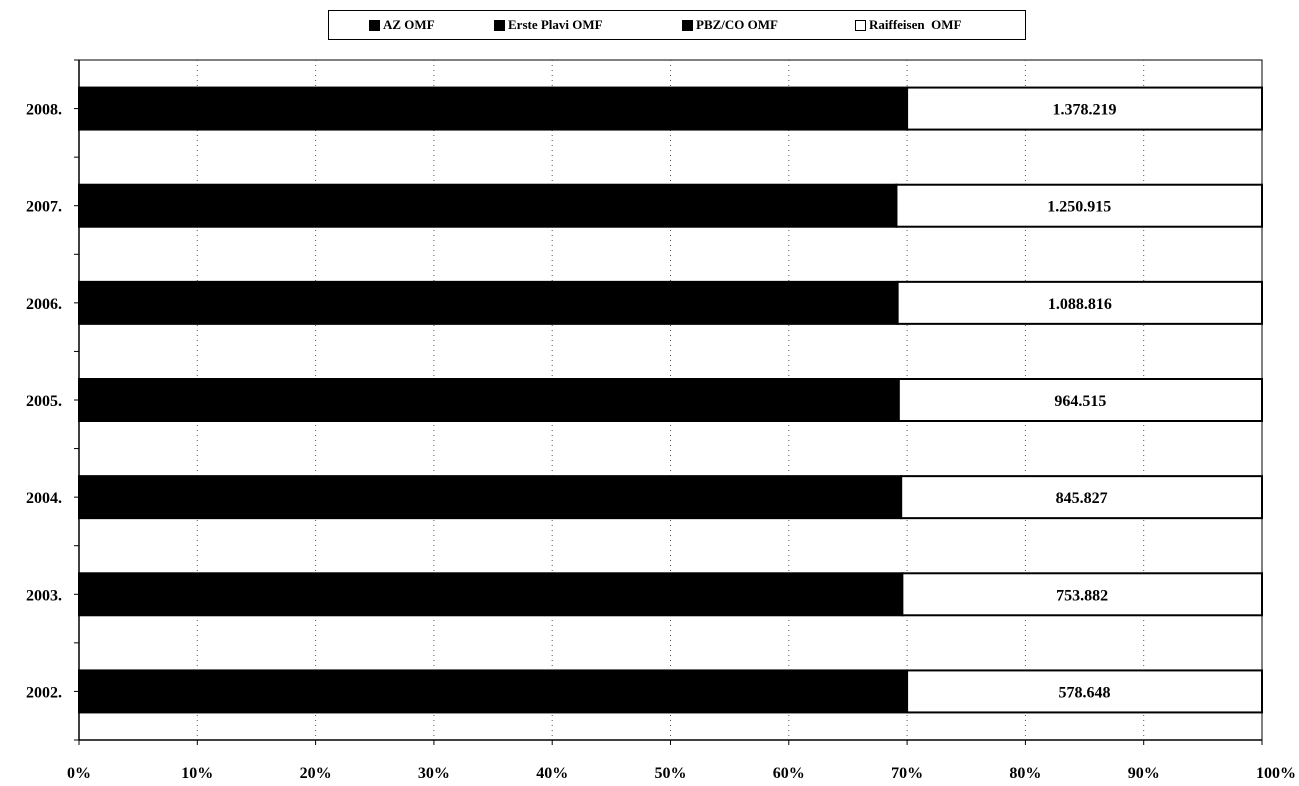 Image resolution: width=1299 pixels, height=786 pixels. Describe the element at coordinates (671, 773) in the screenshot. I see `x-tick-label: 50%` at that location.